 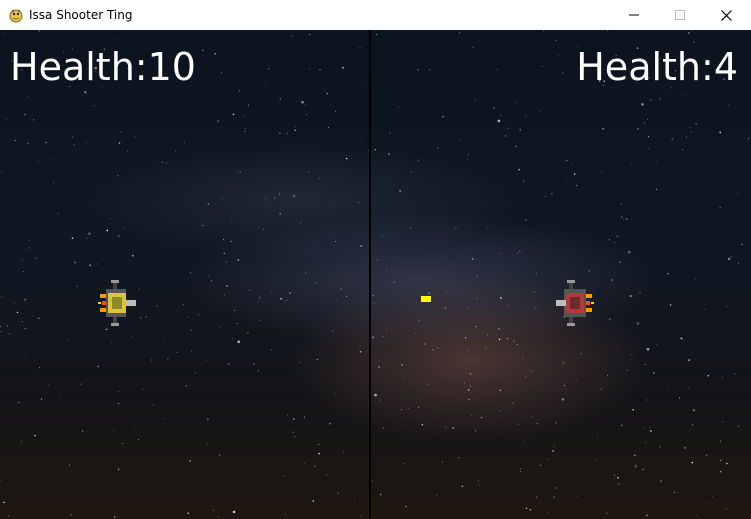 What do you see at coordinates (103, 67) in the screenshot?
I see `left-player-health: Health:10` at bounding box center [103, 67].